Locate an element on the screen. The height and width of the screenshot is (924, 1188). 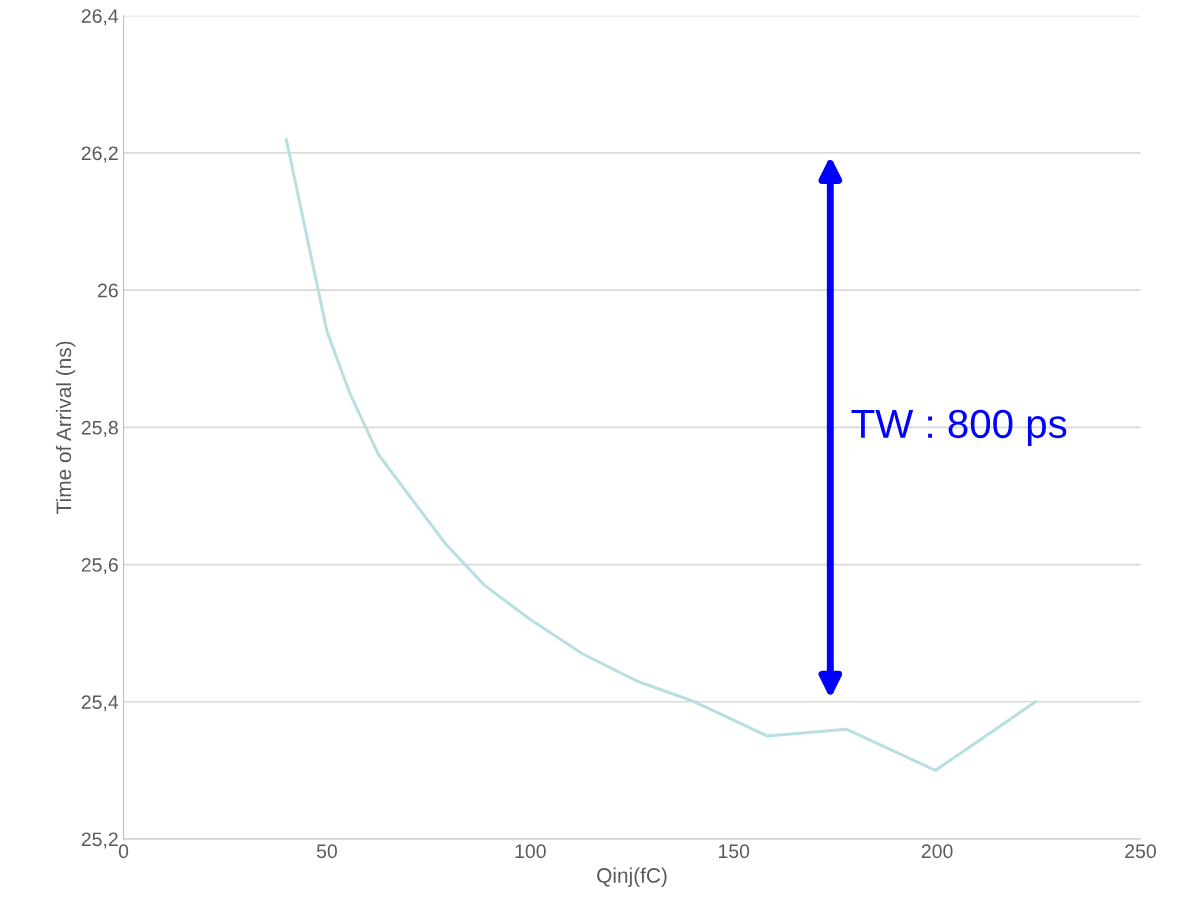
y-tick-label: 25,8 is located at coordinates (99, 428).